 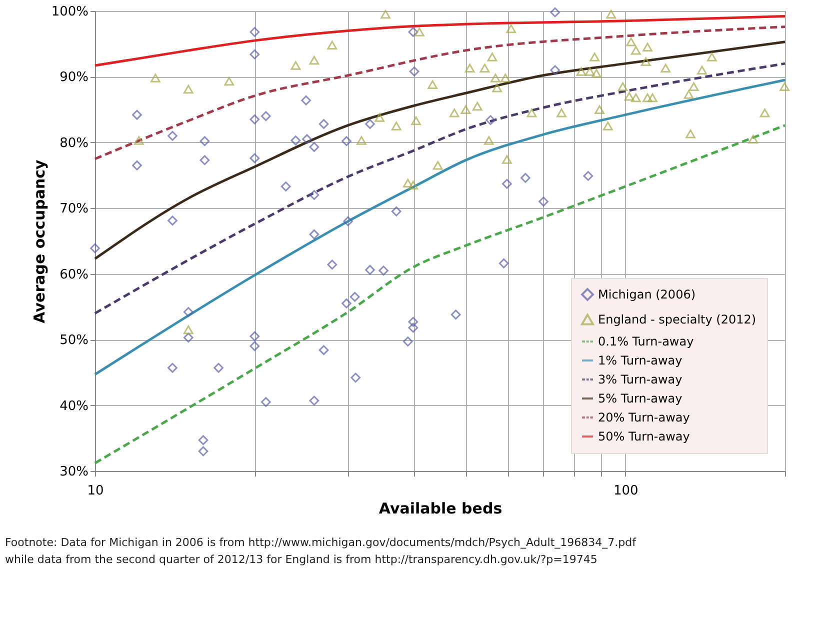 I want to click on y-tick-label: 50%, so click(x=74, y=340).